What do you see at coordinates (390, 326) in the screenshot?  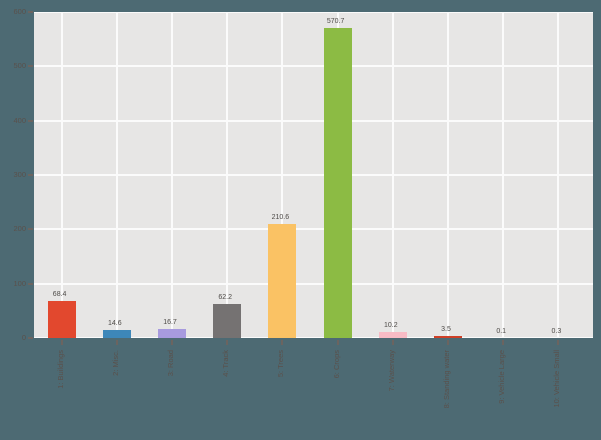 I see `bar-value-label: 10.2` at bounding box center [390, 326].